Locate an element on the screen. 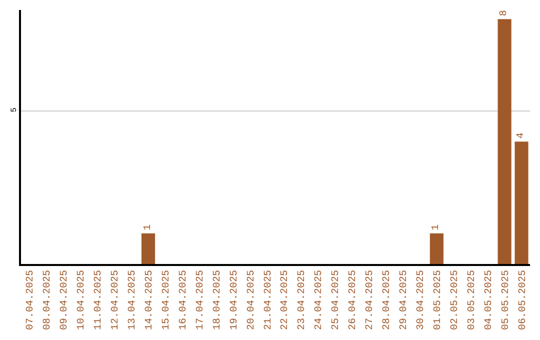 This screenshot has height=340, width=540. x-tick-label: 06.05.2025 is located at coordinates (523, 300).